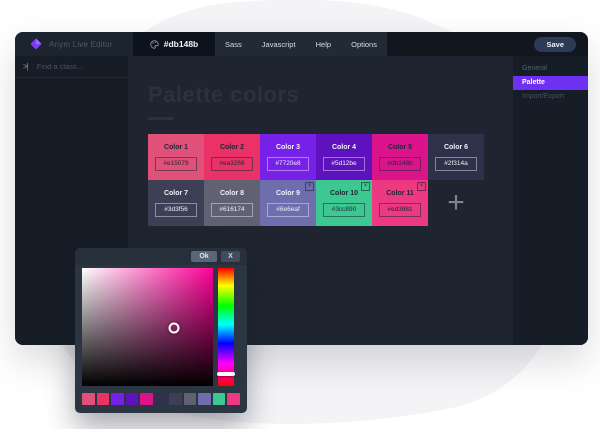 This screenshot has height=429, width=600. Describe the element at coordinates (456, 147) in the screenshot. I see `color-card-label: Color 6` at that location.